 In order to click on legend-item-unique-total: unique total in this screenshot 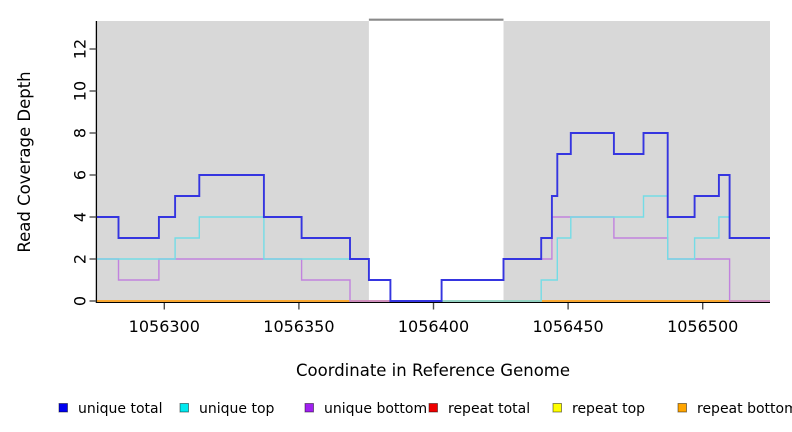, I will do `click(110, 409)`.